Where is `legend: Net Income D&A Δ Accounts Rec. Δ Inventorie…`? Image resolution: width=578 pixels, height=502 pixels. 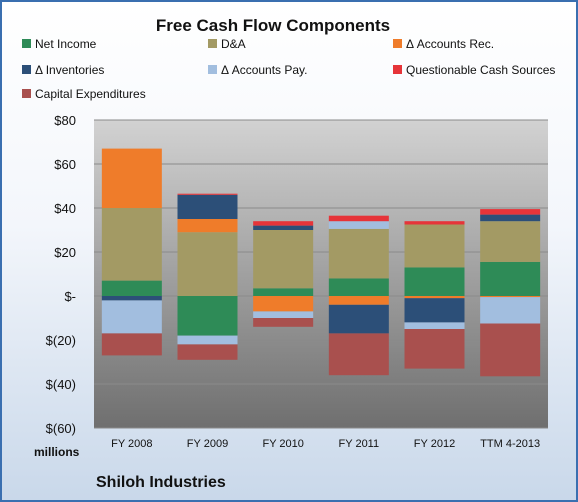 legend: Net Income D&A Δ Accounts Rec. Δ Inventorie… is located at coordinates (288, 69).